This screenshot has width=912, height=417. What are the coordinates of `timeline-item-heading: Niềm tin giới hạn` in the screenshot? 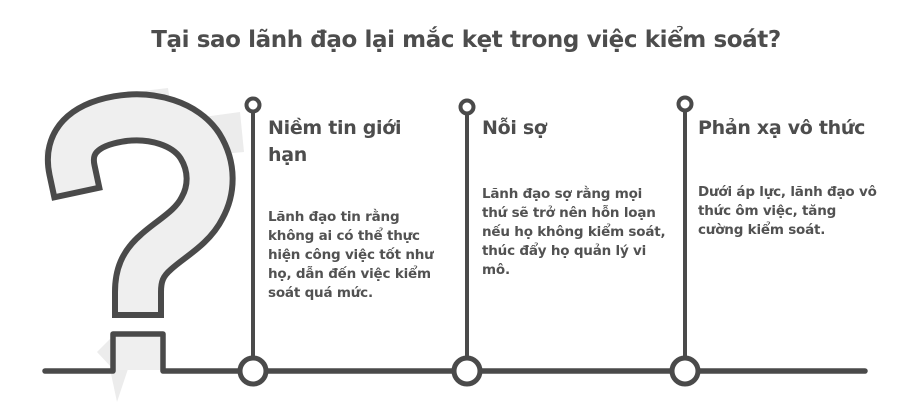 It's located at (335, 141).